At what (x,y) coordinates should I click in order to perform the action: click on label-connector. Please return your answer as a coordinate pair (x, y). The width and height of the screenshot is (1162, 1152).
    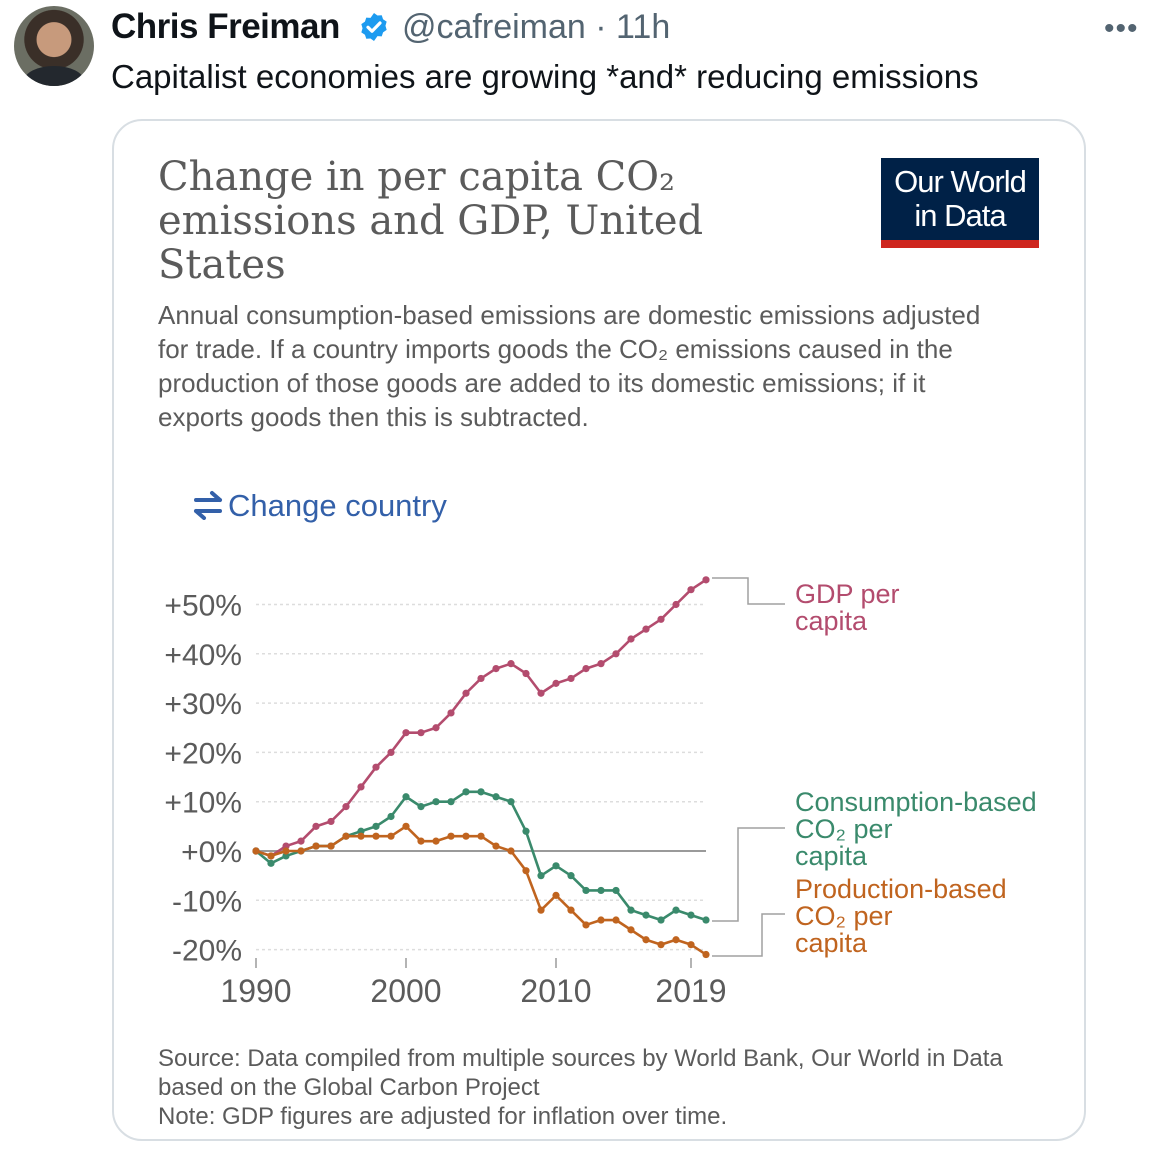
    Looking at the image, I should click on (748, 935).